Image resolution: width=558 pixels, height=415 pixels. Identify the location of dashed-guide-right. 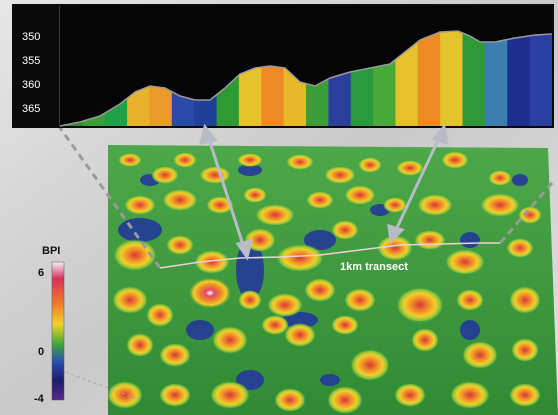
(526, 213).